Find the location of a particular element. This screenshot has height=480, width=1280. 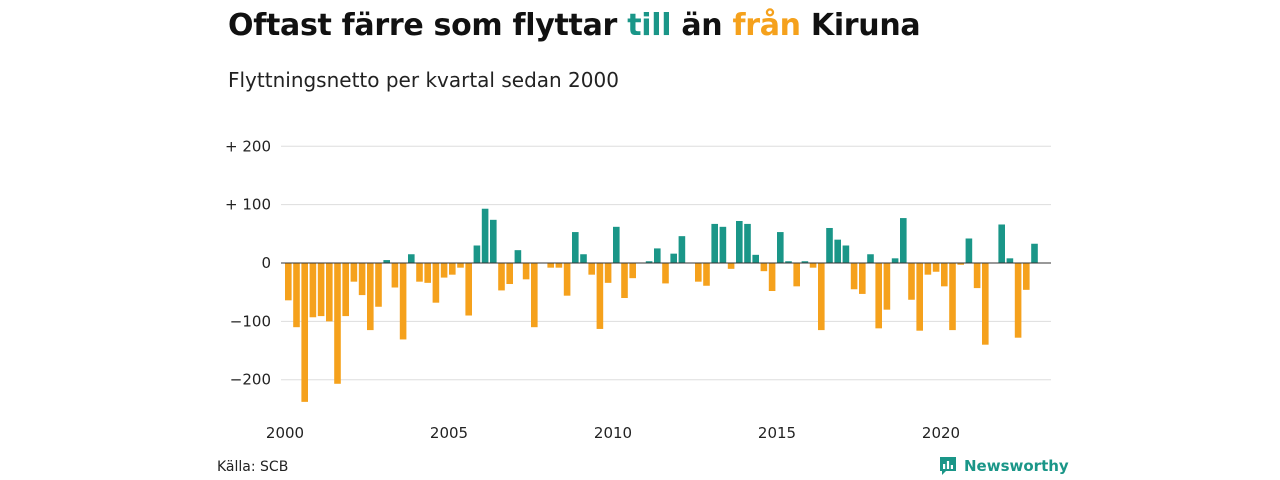

title-part-3: Kiruna is located at coordinates (860, 25).